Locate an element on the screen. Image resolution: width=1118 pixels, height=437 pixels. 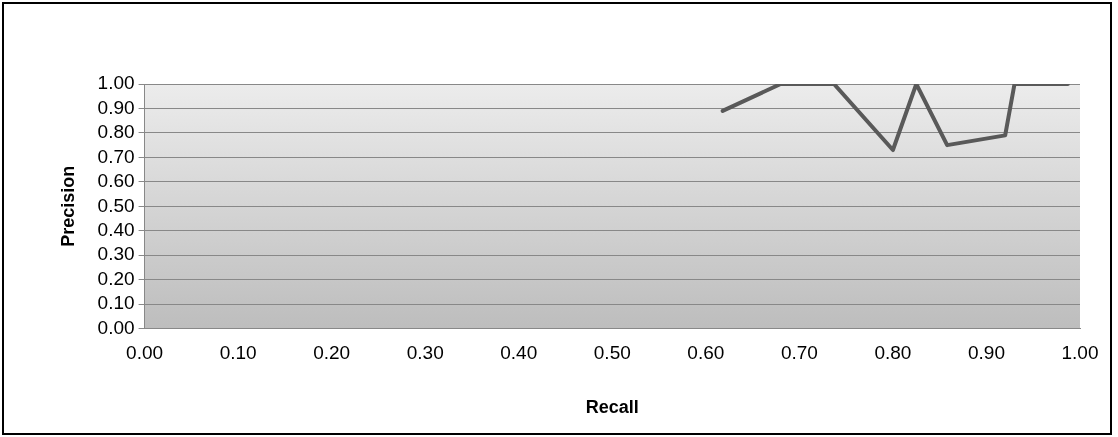
x-tick-label: 0.10 is located at coordinates (238, 353).